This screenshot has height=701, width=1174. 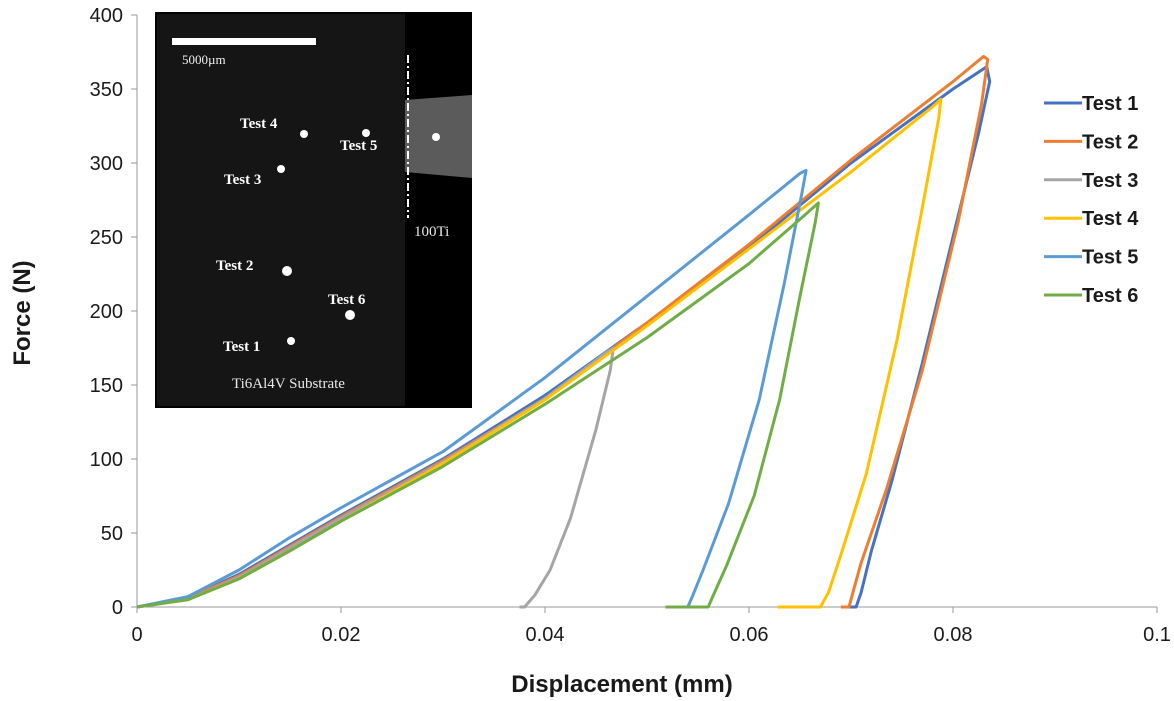 What do you see at coordinates (621, 684) in the screenshot?
I see `x-axis-title: Displacement (mm)` at bounding box center [621, 684].